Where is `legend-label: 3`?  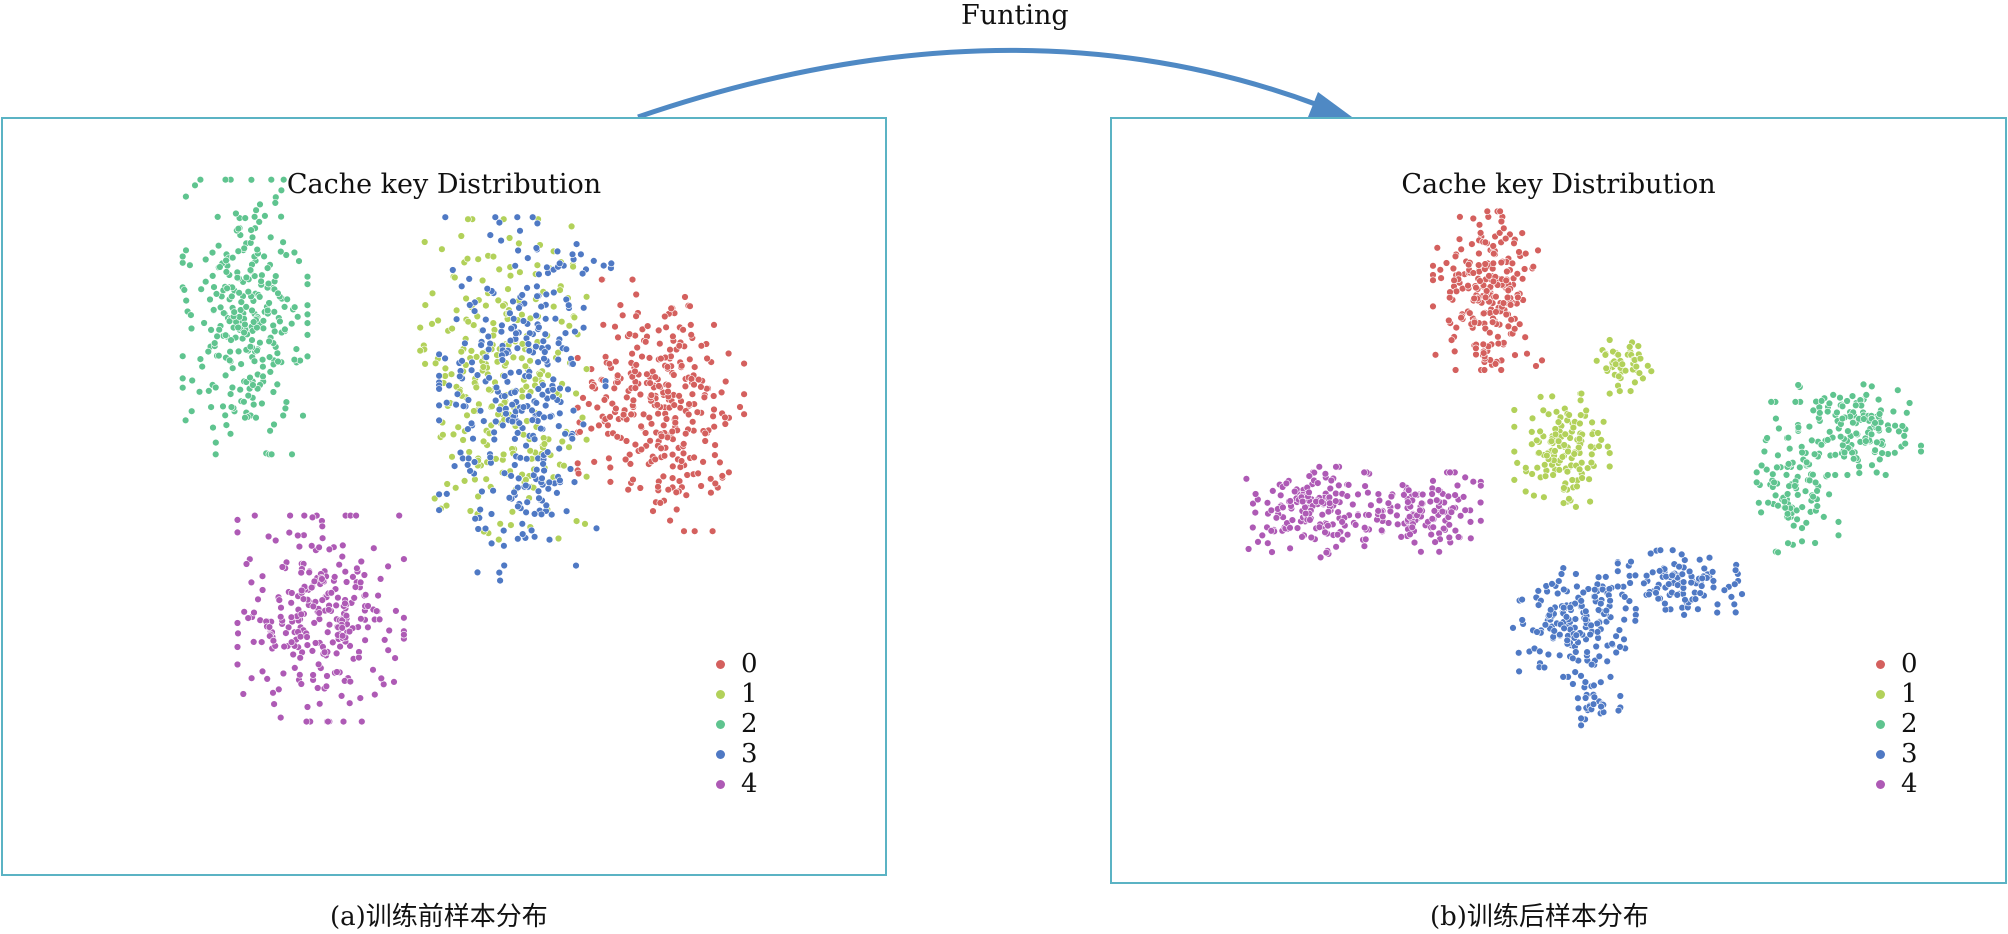
legend-label: 3 is located at coordinates (1909, 754).